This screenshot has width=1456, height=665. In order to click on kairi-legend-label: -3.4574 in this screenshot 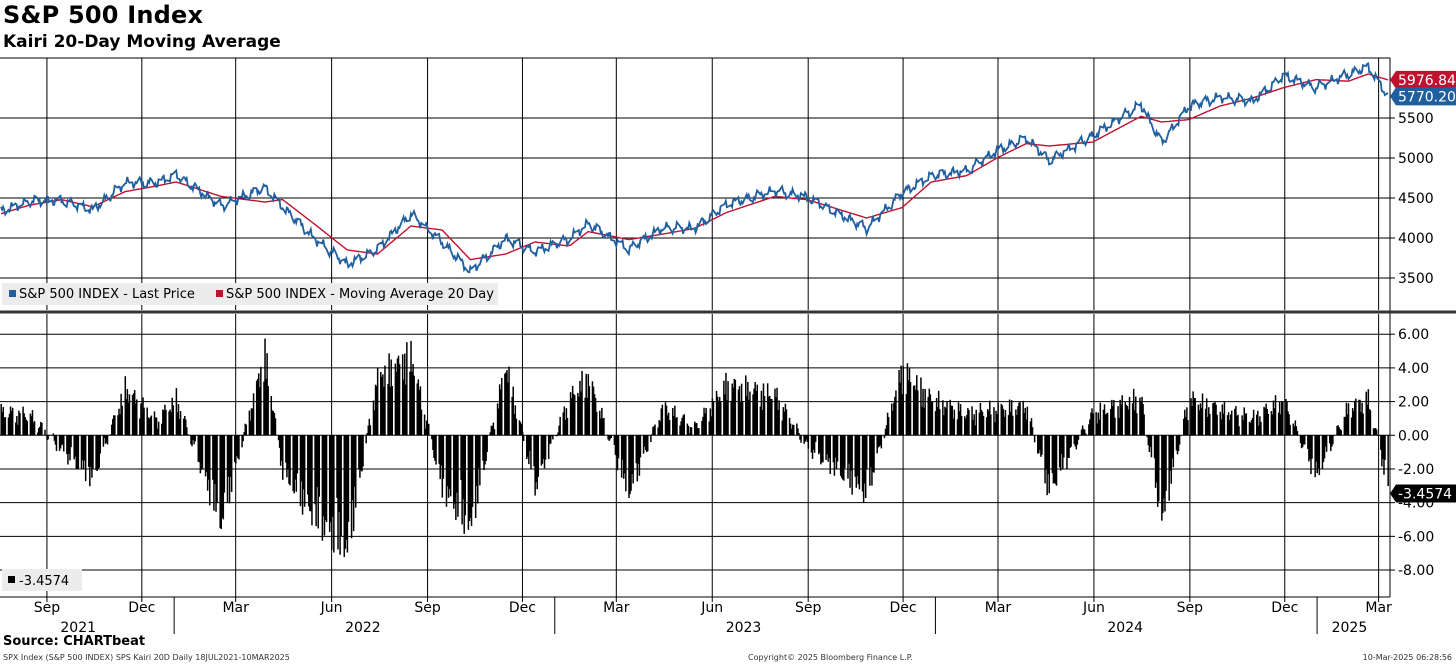, I will do `click(44, 581)`.